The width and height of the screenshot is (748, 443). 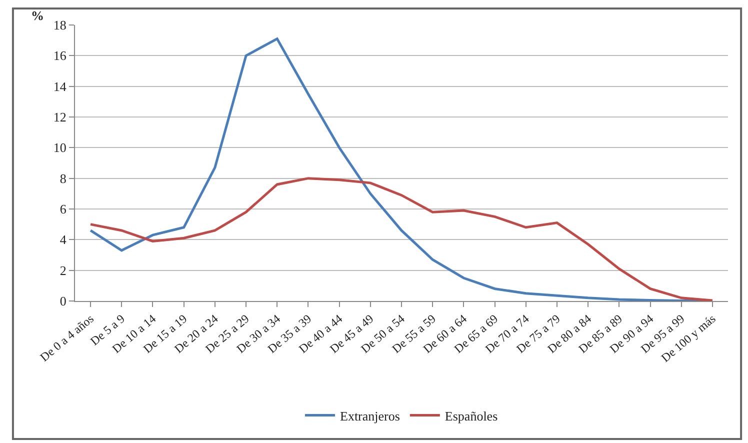 What do you see at coordinates (63, 209) in the screenshot?
I see `y-tick-label: 6` at bounding box center [63, 209].